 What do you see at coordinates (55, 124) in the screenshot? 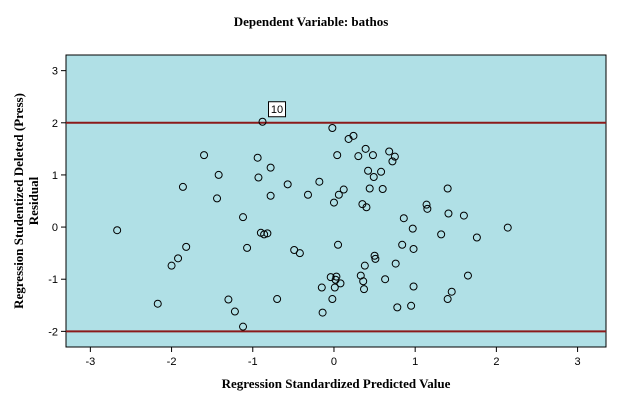
I see `y-tick-label: 2` at bounding box center [55, 124].